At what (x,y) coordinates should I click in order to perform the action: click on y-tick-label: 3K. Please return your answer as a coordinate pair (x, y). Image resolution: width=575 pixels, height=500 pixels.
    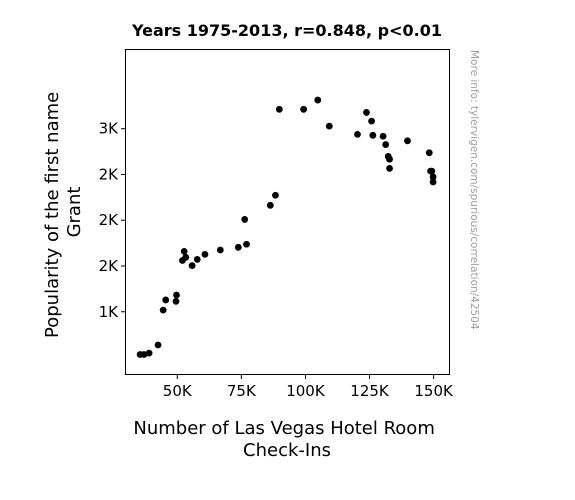
    Looking at the image, I should click on (109, 129).